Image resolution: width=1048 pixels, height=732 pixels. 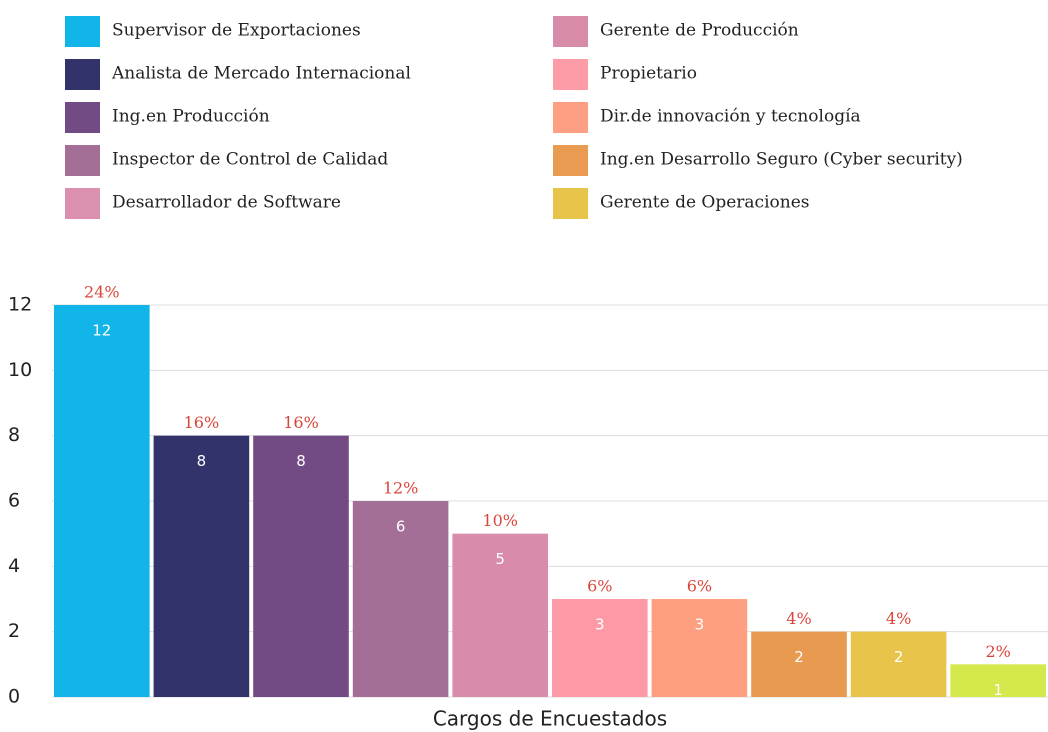 What do you see at coordinates (699, 31) in the screenshot?
I see `legend-label: Gerente de Producción` at bounding box center [699, 31].